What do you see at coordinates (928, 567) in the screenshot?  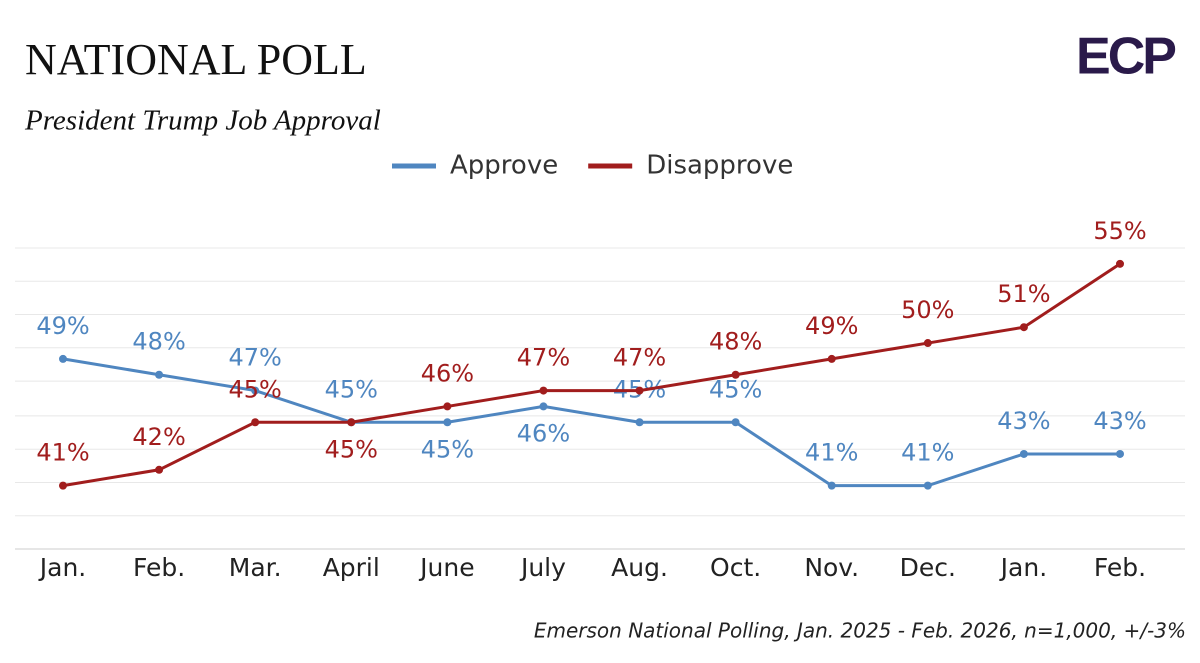 I see `x-tick-label: Dec.` at bounding box center [928, 567].